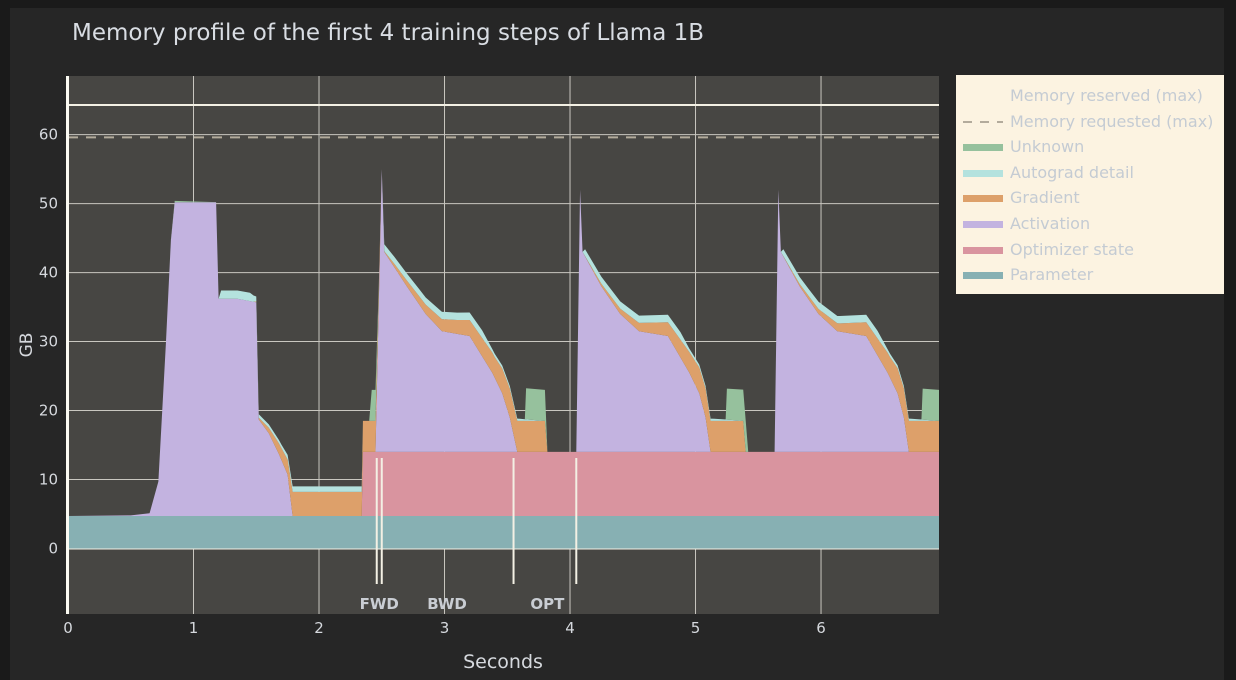 Image resolution: width=1236 pixels, height=680 pixels. Describe the element at coordinates (53, 548) in the screenshot. I see `y-tick-label: 0` at that location.